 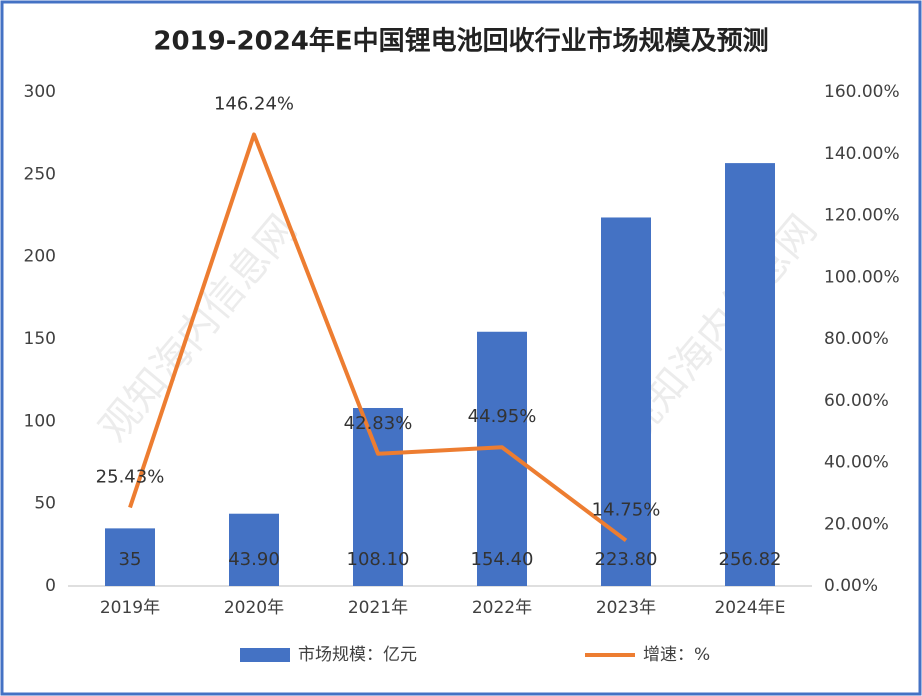 What do you see at coordinates (856, 524) in the screenshot?
I see `y2-tick-label: 20.00%` at bounding box center [856, 524].